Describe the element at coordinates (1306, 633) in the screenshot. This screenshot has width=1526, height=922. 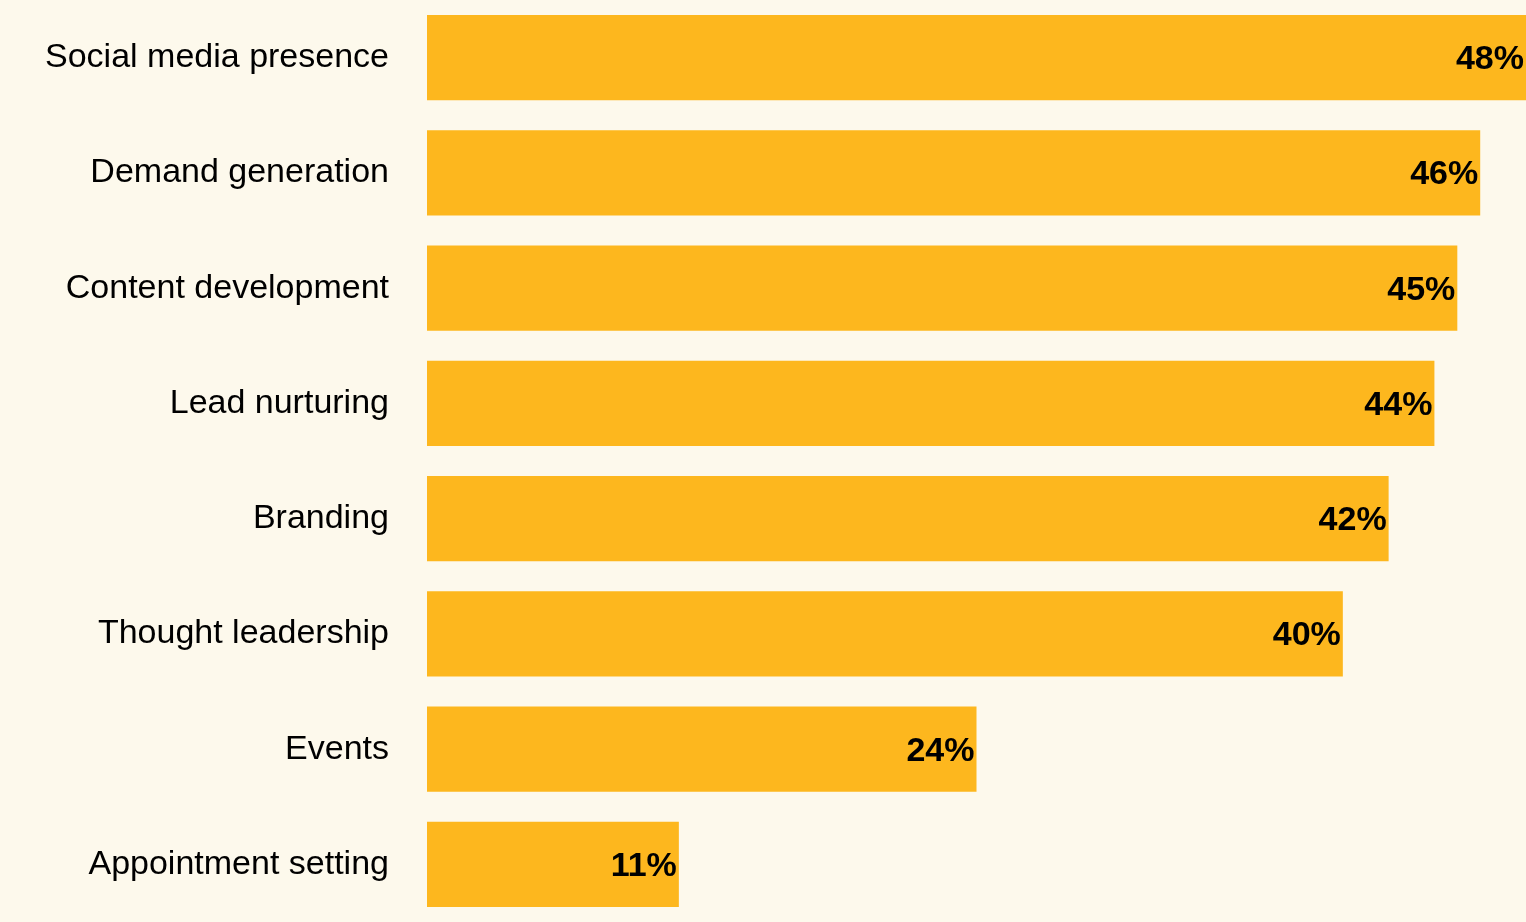
I see `data-label: 40%` at that location.